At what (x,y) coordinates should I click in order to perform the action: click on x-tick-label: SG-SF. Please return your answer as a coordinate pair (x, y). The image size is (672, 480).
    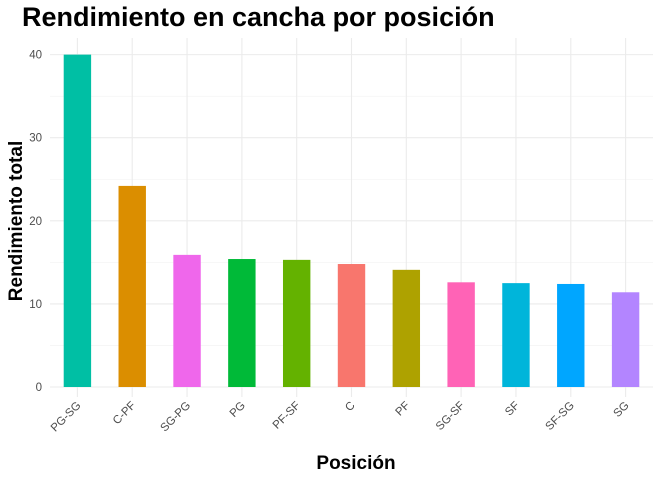
    Looking at the image, I should click on (450, 416).